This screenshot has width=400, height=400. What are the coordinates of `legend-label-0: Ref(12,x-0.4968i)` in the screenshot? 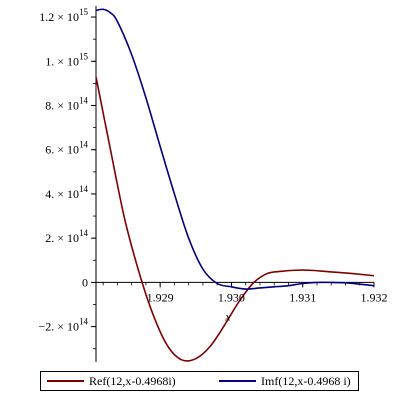 It's located at (132, 380).